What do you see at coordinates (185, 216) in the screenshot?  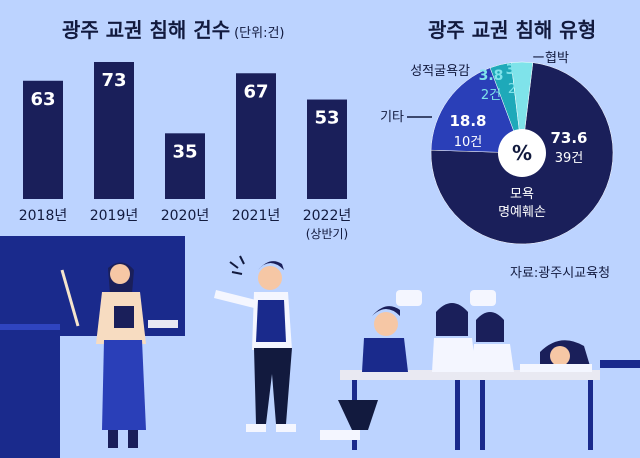 I see `bar-category-label: 2020년` at bounding box center [185, 216].